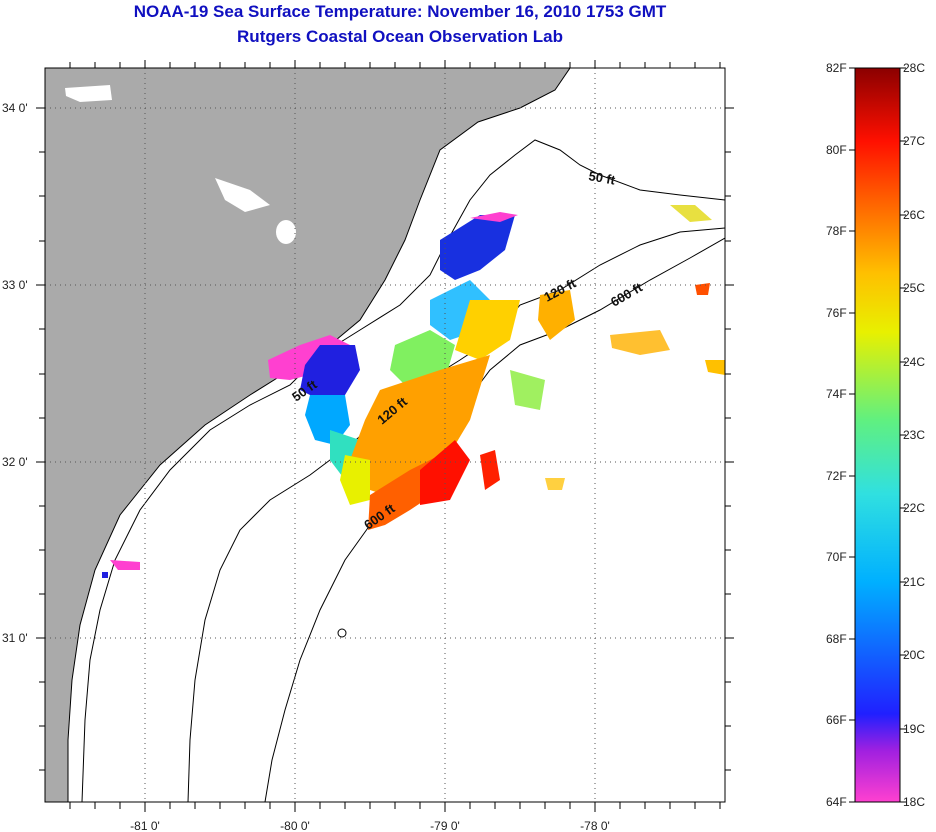 The image size is (936, 832). Describe the element at coordinates (595, 825) in the screenshot. I see `lon-label-78: -78 0'` at that location.